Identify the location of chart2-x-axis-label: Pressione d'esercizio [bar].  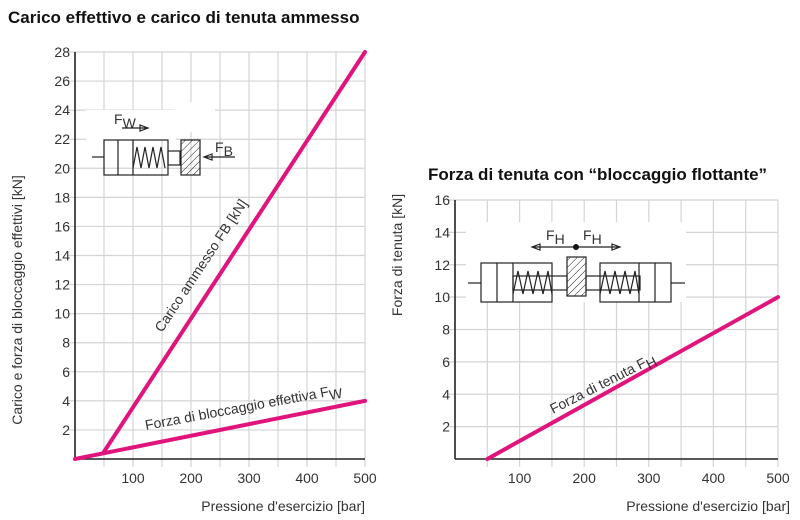
(708, 506).